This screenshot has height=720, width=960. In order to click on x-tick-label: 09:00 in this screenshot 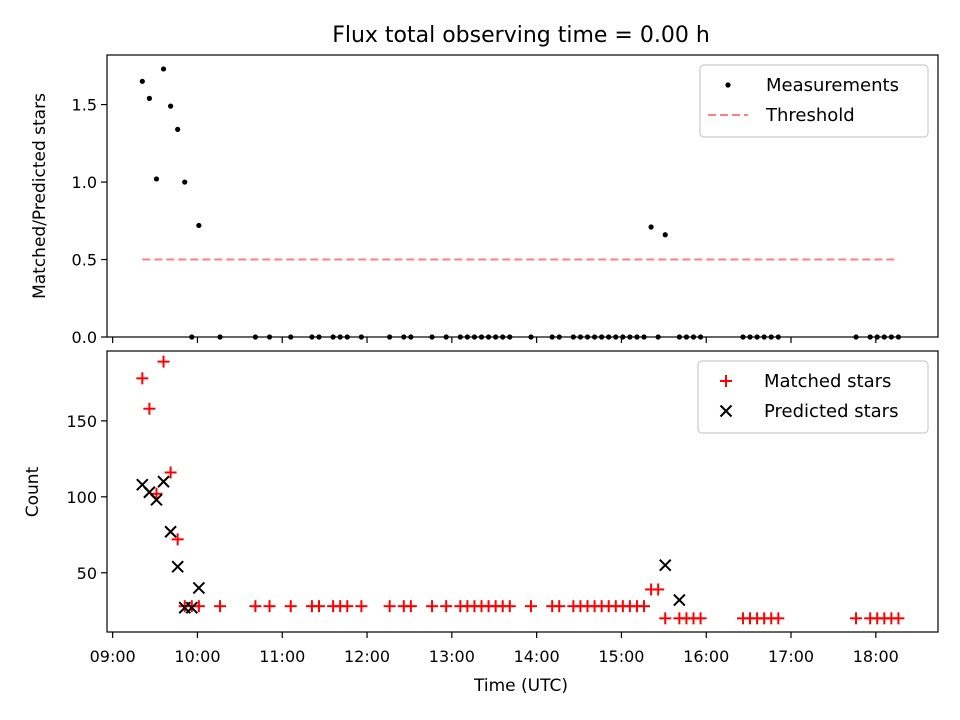, I will do `click(113, 656)`.